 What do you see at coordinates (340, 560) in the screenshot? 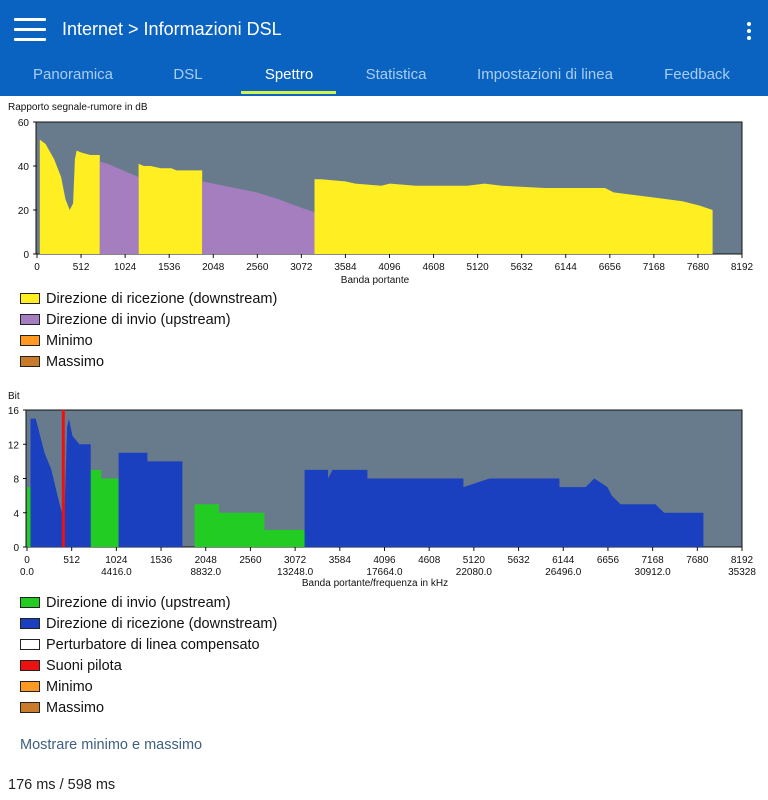
I see `bits-x-tick-label: 3584` at bounding box center [340, 560].